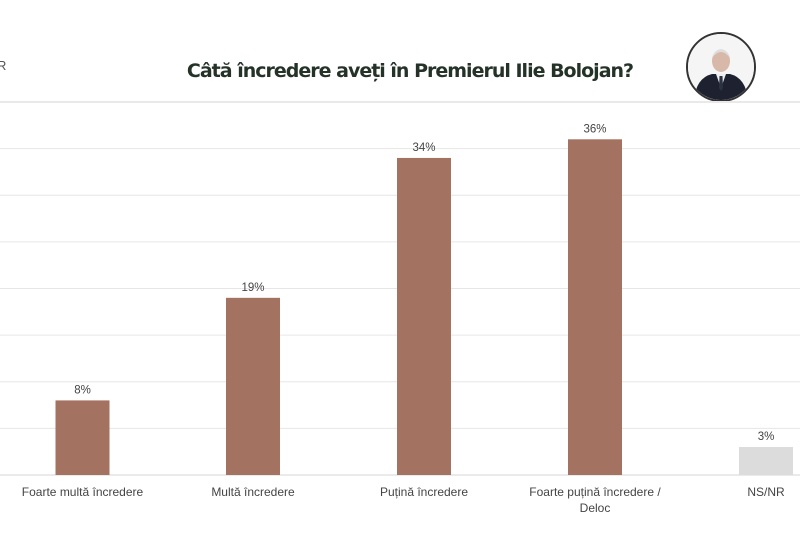  I want to click on x-tick-label: Foarte puțină încredere / Deloc, so click(595, 500).